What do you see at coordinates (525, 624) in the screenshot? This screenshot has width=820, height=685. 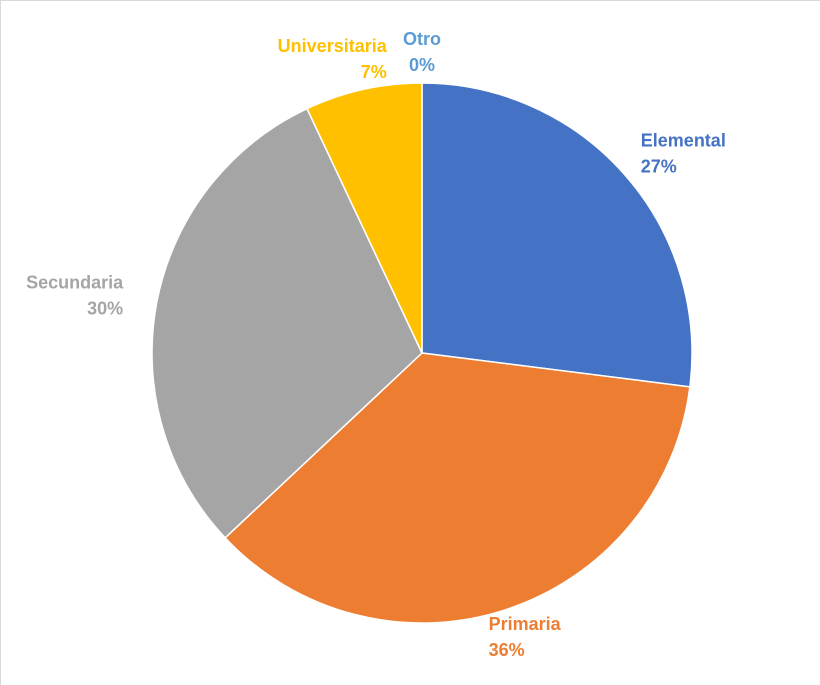 I see `slice-label: Primaria` at bounding box center [525, 624].